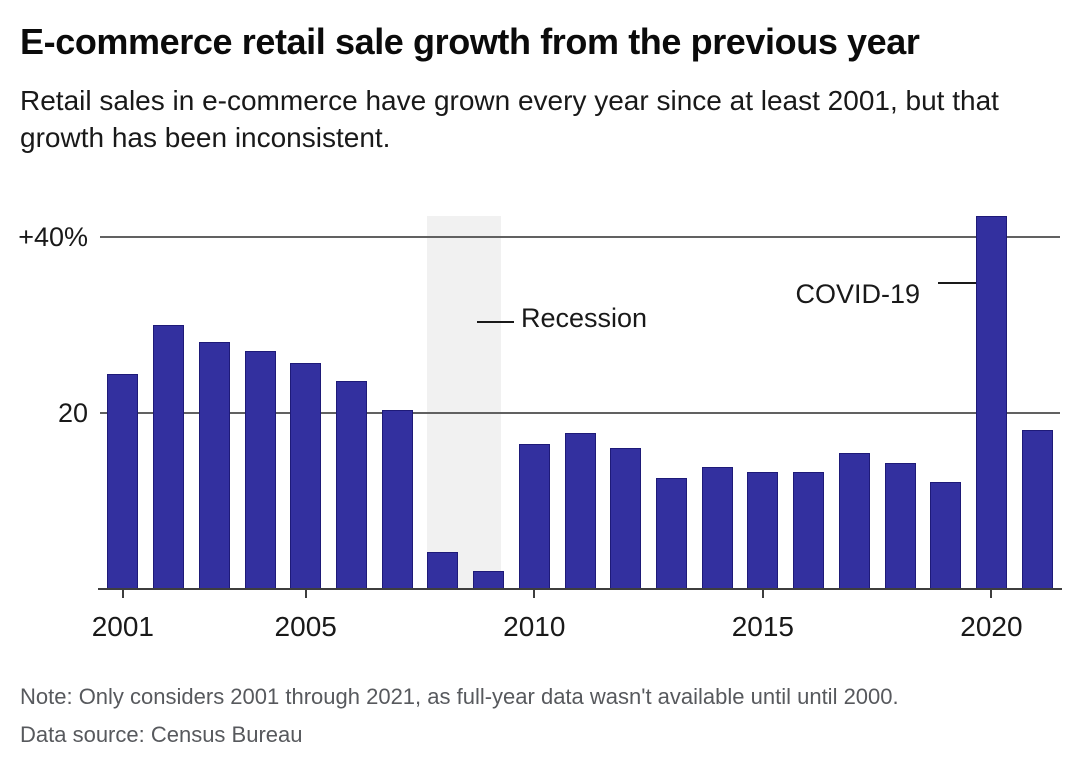 The height and width of the screenshot is (771, 1080). Describe the element at coordinates (580, 589) in the screenshot. I see `x-axis-line` at that location.